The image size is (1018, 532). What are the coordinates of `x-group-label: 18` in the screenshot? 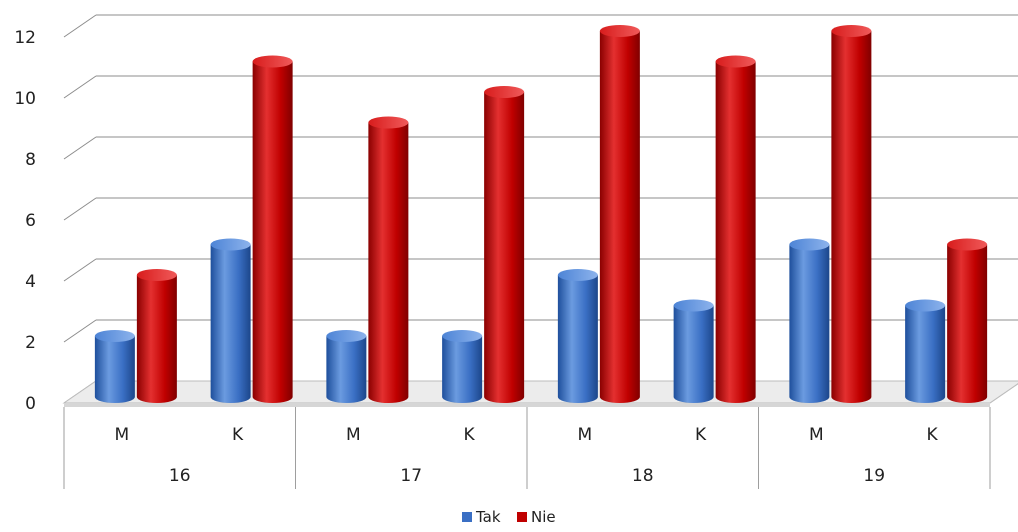 It's located at (643, 476).